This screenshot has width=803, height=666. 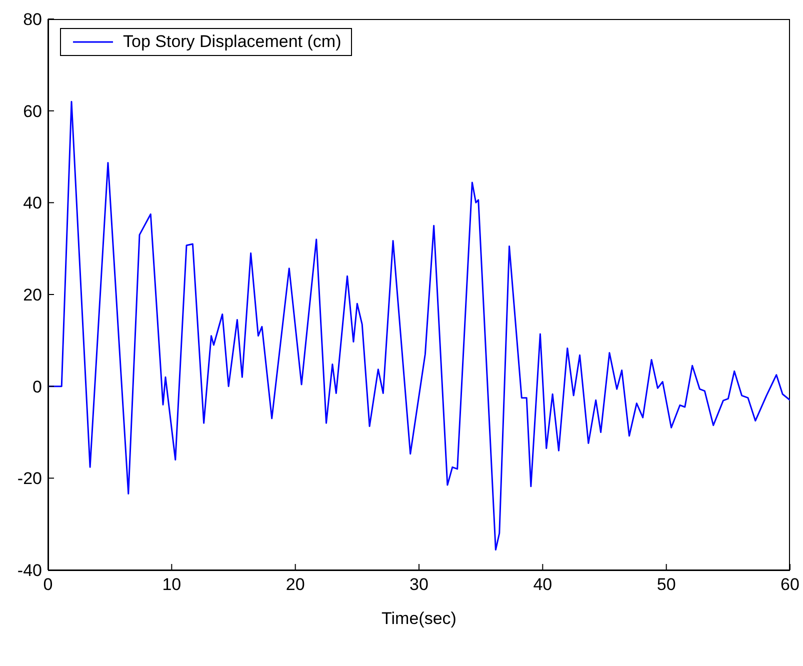 What do you see at coordinates (172, 584) in the screenshot?
I see `x-tick-label: 10` at bounding box center [172, 584].